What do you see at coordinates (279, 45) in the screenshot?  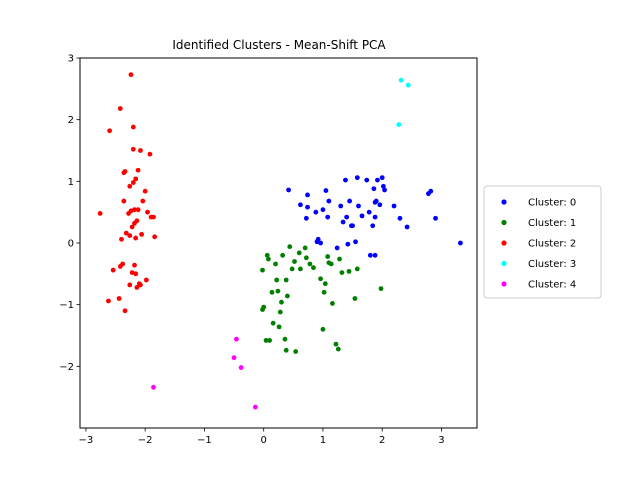 I see `chart-title: Identified Clusters - Mean-Shift PCA` at bounding box center [279, 45].